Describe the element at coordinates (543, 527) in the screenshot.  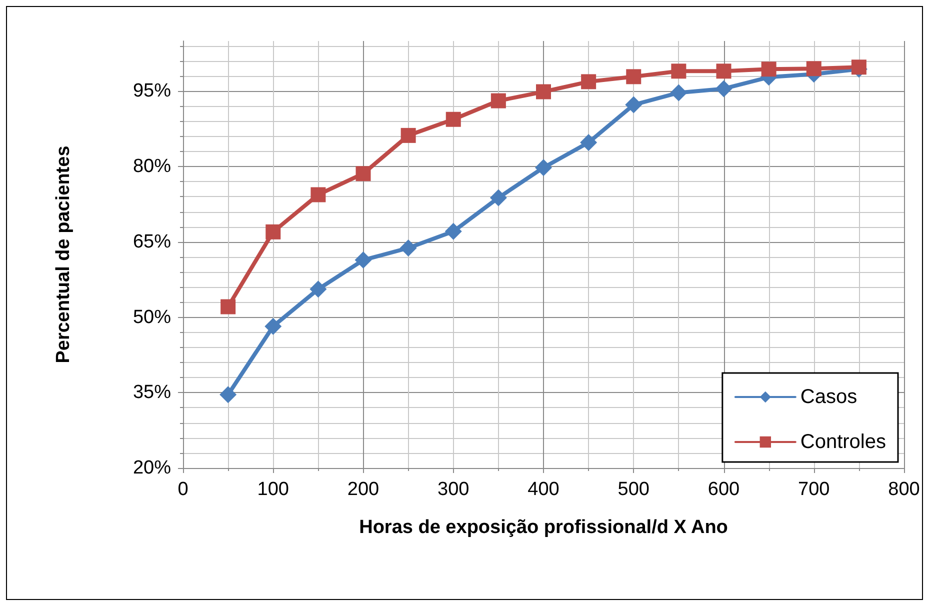
I see `x-axis-title: Horas de exposição profissional/d X Ano` at that location.